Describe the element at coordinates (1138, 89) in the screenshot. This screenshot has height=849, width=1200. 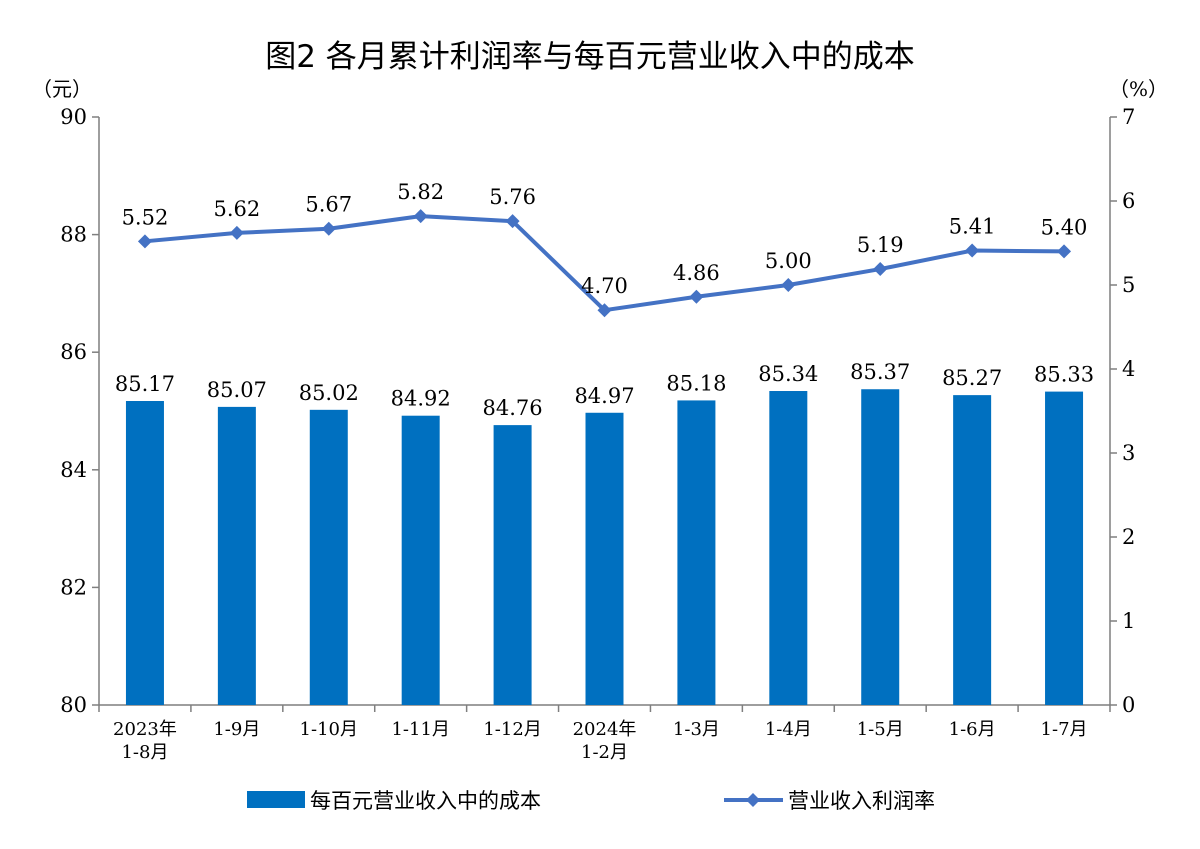
I see `right-axis-unit: （%）` at that location.